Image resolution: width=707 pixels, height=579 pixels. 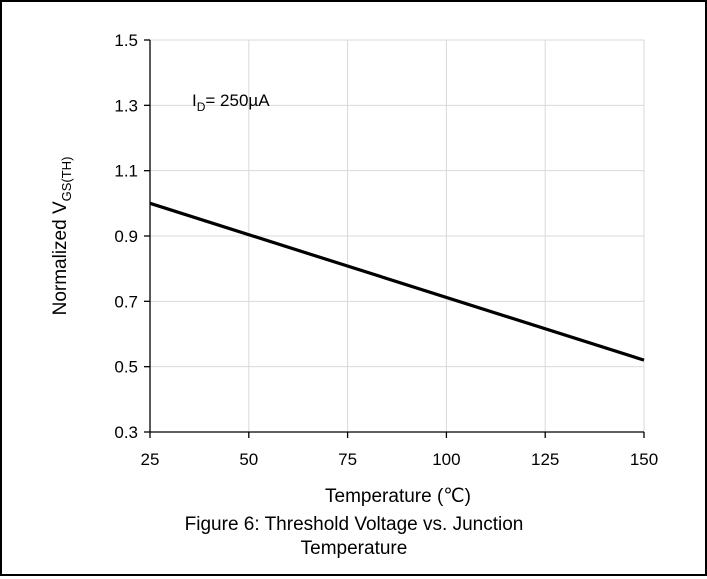 What do you see at coordinates (545, 459) in the screenshot?
I see `x-tick-label: 125` at bounding box center [545, 459].